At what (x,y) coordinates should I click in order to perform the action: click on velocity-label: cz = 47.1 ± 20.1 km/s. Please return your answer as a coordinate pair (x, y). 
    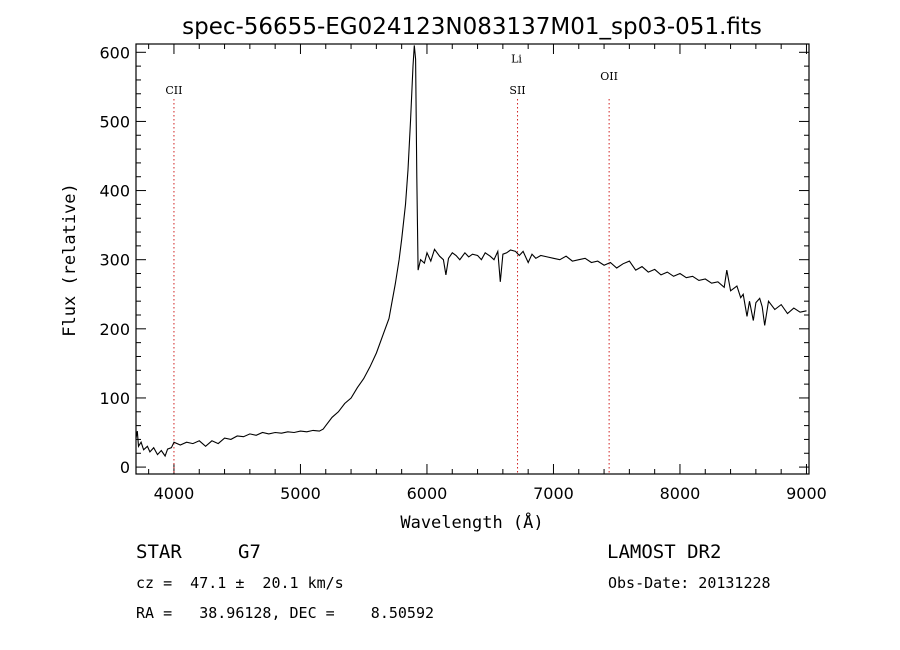
    Looking at the image, I should click on (240, 583).